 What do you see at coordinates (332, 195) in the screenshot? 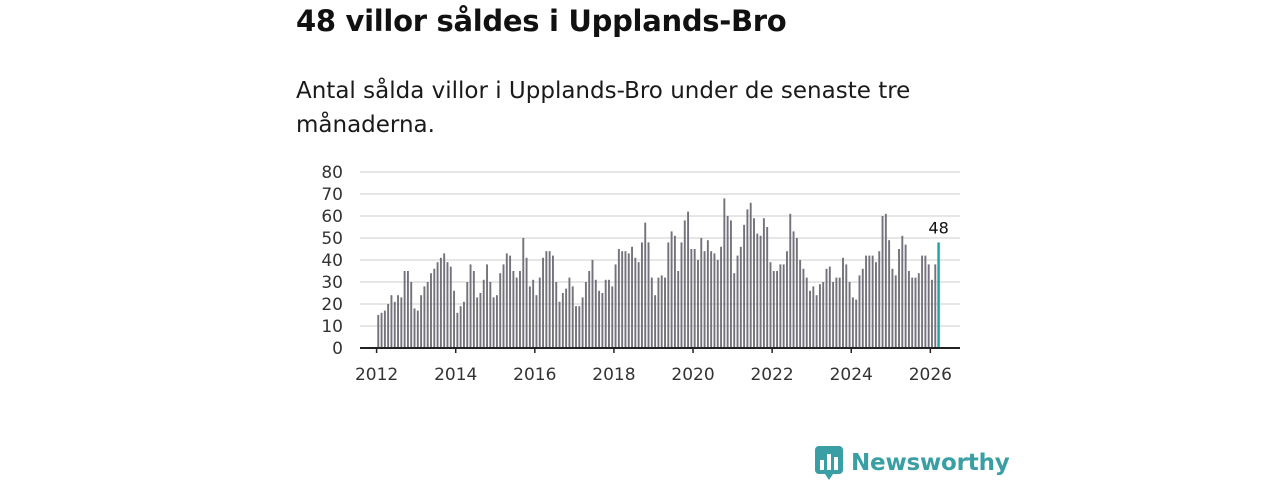
I see `y-tick-label: 70` at bounding box center [332, 195].